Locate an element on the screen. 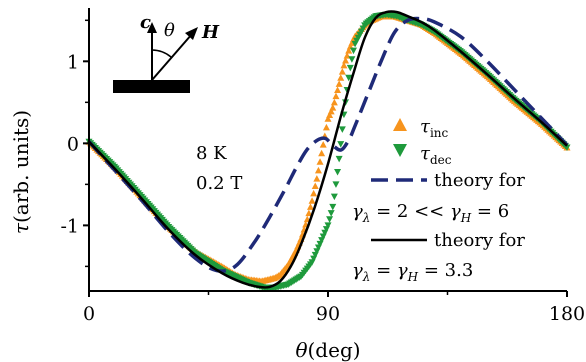 The height and width of the screenshot is (362, 586). inset-schematic: c θ H is located at coordinates (166, 52).